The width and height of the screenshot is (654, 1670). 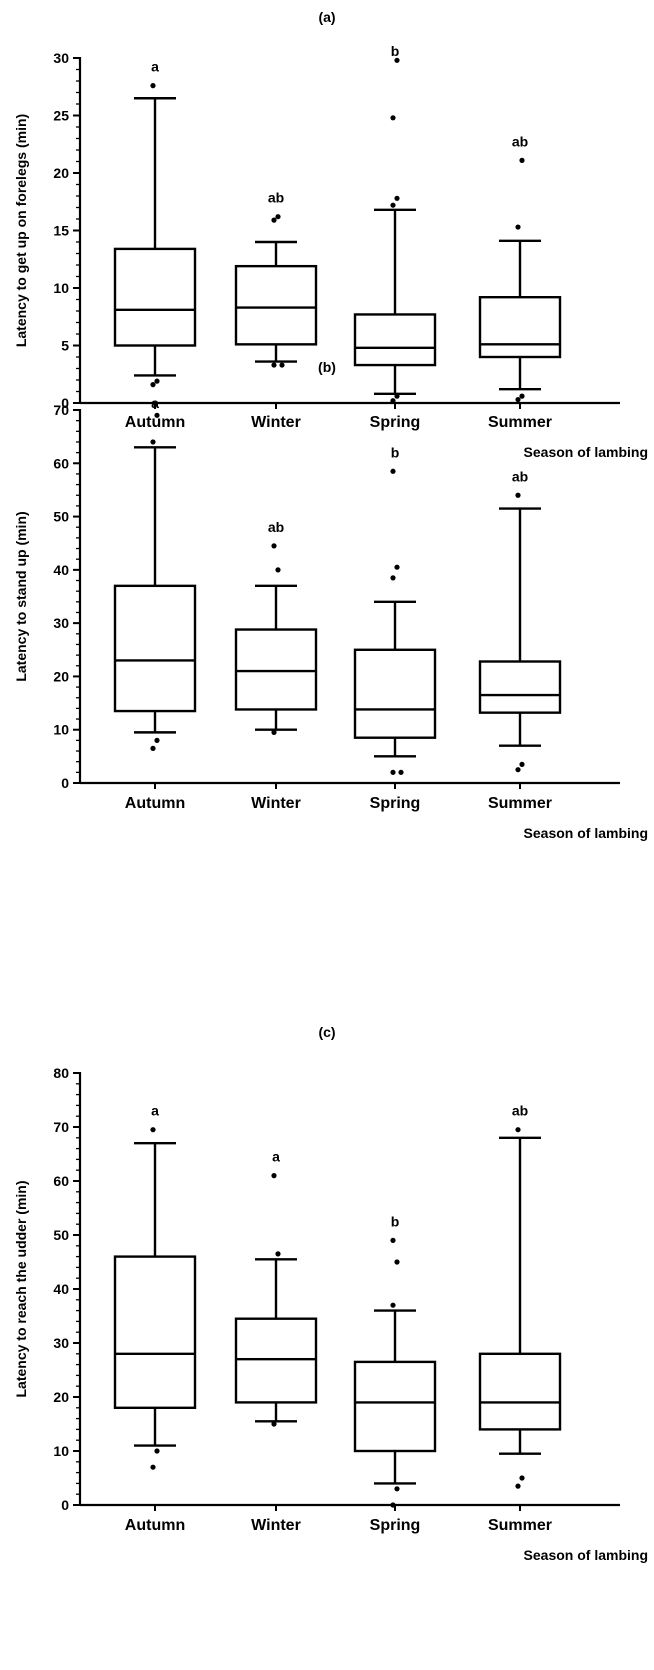 What do you see at coordinates (61, 1073) in the screenshot?
I see `y-tick-label: 80` at bounding box center [61, 1073].